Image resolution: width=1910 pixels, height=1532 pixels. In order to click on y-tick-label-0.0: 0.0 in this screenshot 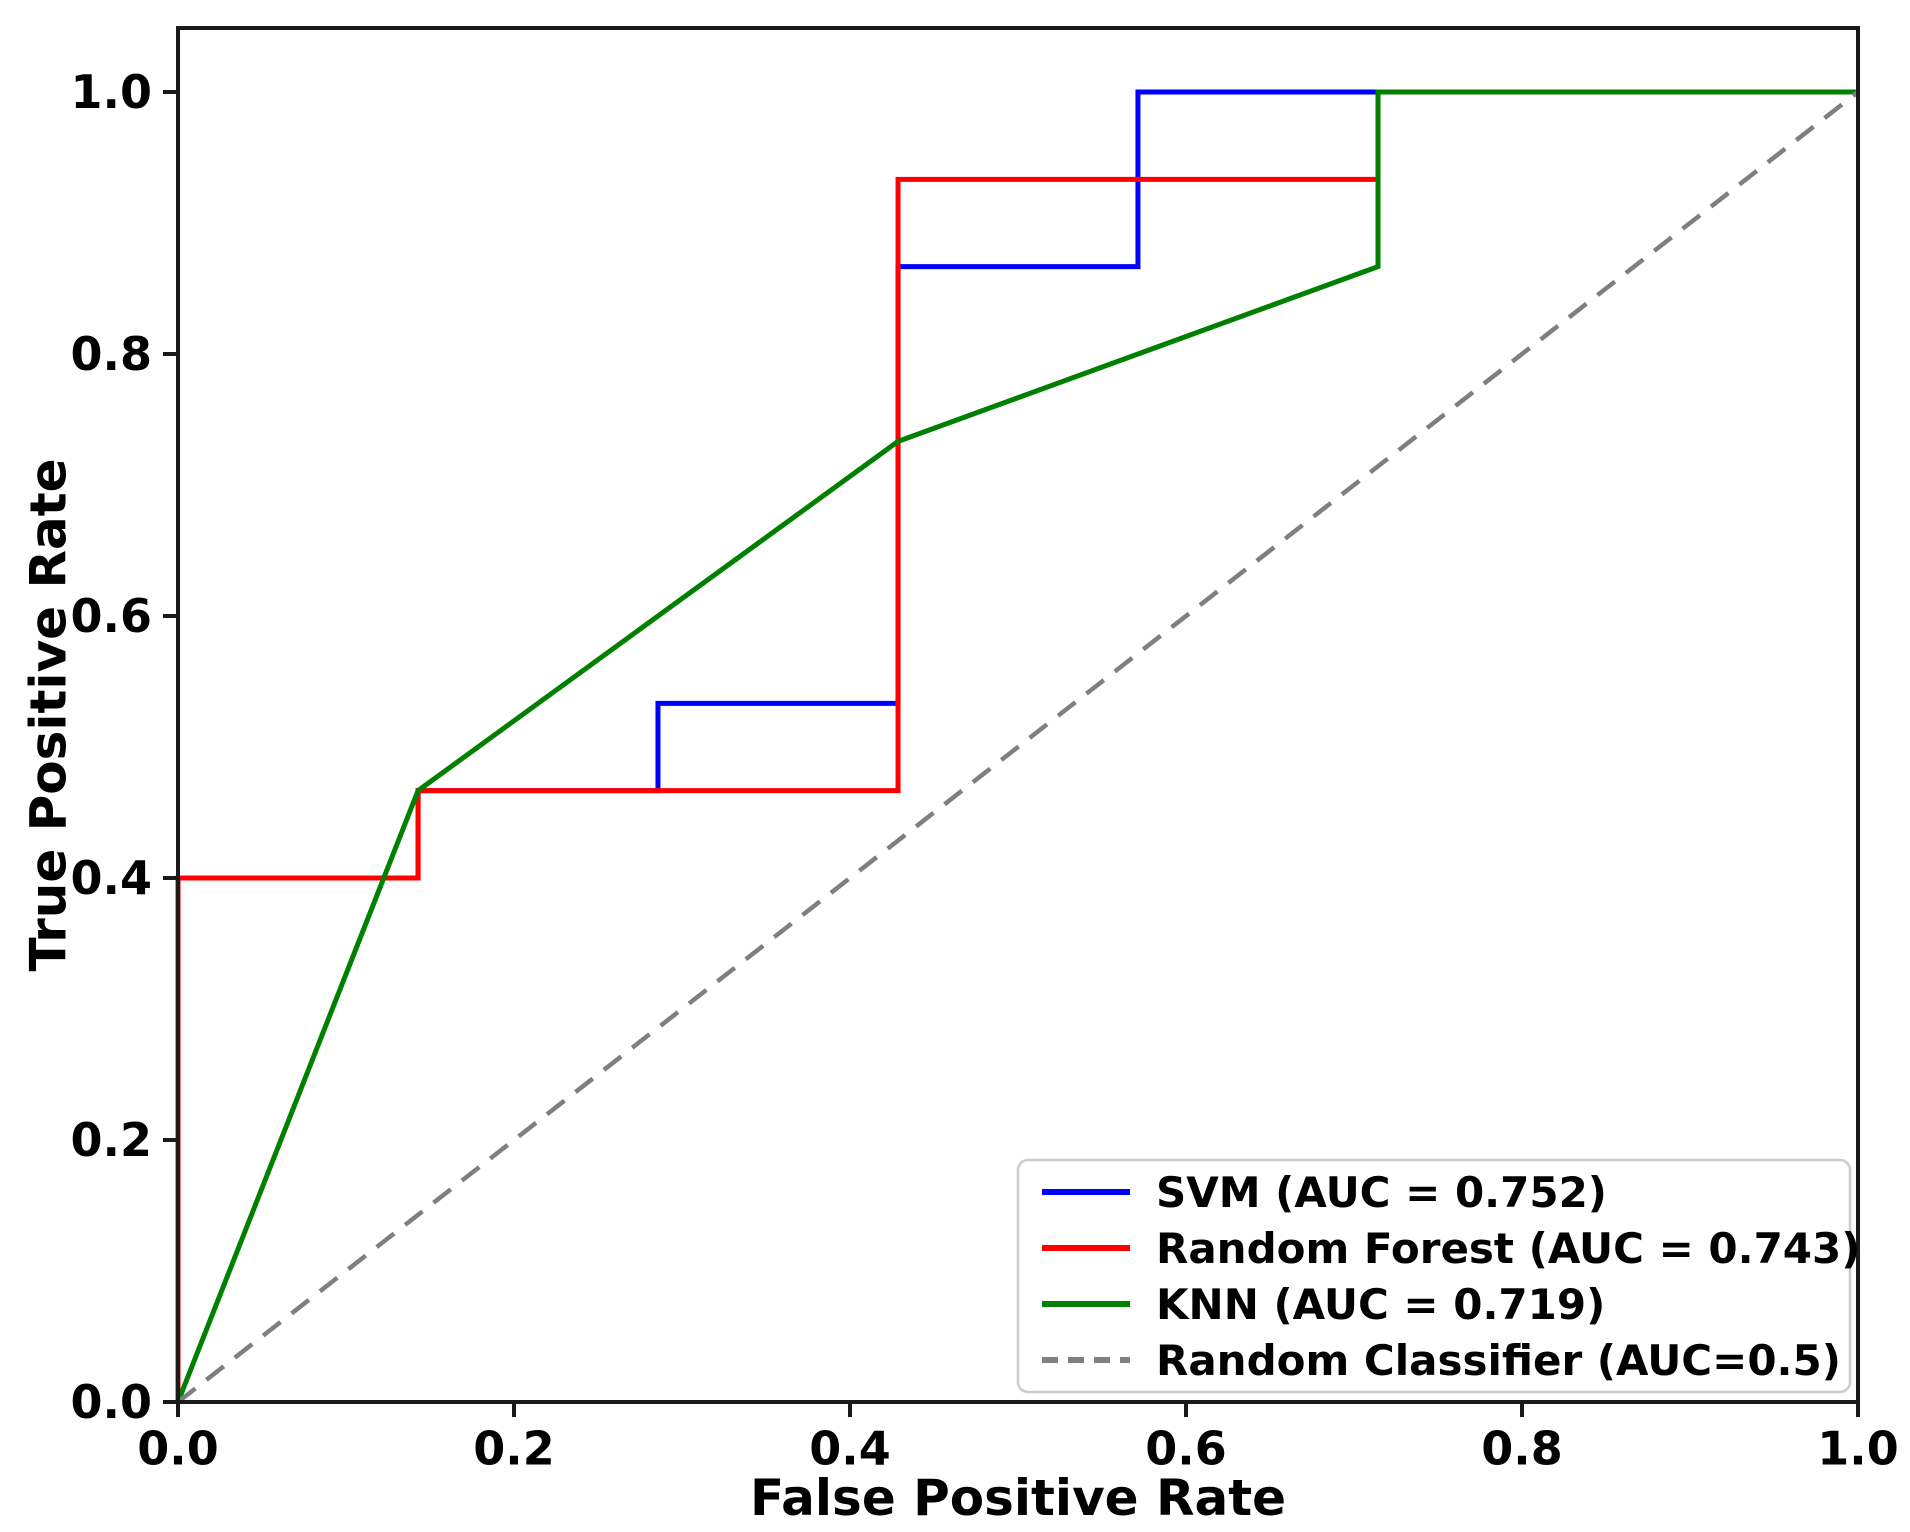, I will do `click(112, 1402)`.